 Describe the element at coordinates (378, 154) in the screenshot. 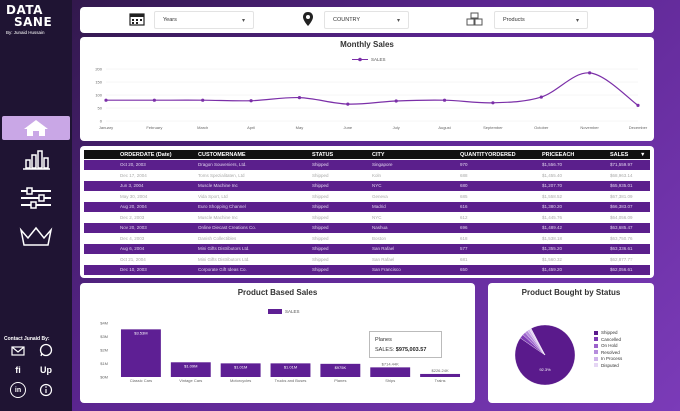

I see `header-city: CITY` at that location.